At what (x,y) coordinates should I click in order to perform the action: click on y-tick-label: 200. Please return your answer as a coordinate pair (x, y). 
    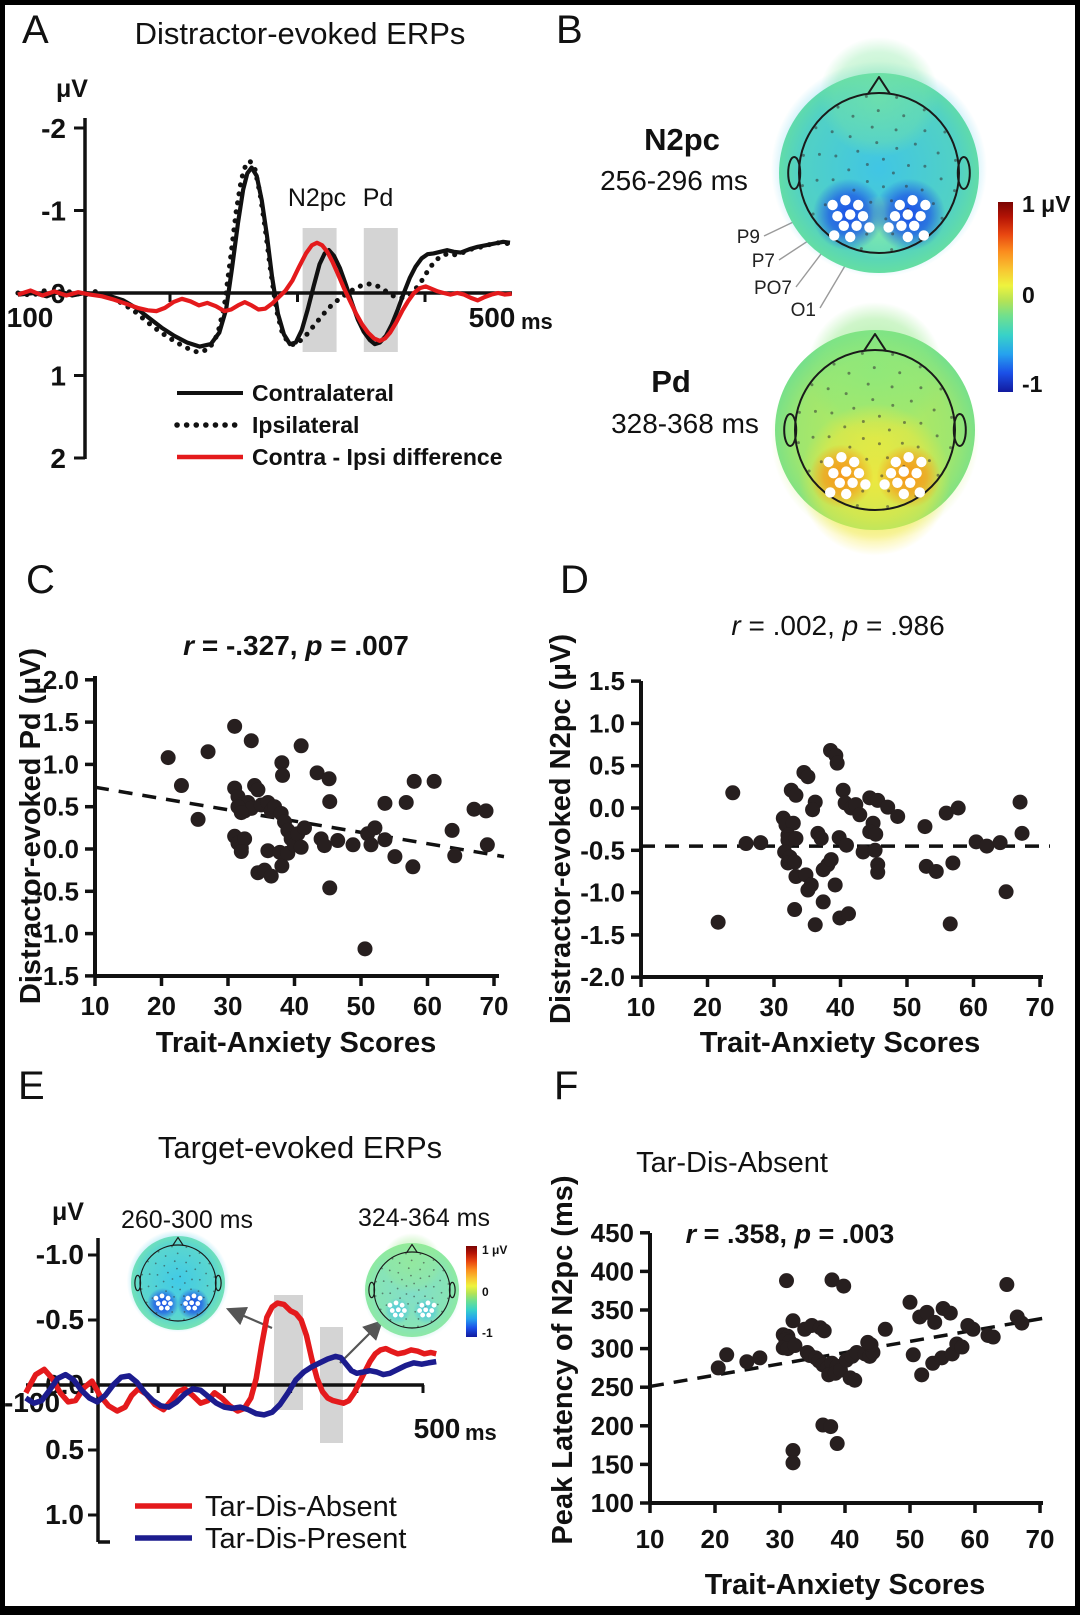
    Looking at the image, I should click on (612, 1426).